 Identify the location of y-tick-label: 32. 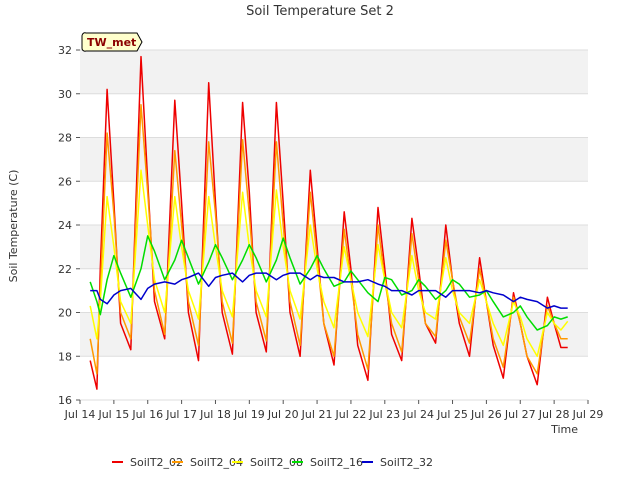
(65, 50).